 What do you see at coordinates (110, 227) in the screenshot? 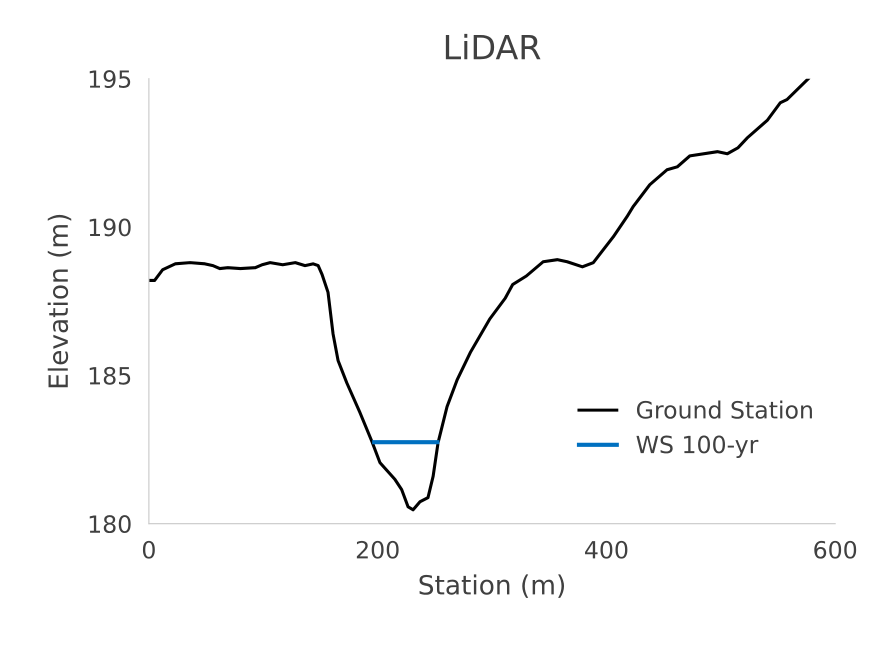
I see `y-tick-label: 190` at bounding box center [110, 227].